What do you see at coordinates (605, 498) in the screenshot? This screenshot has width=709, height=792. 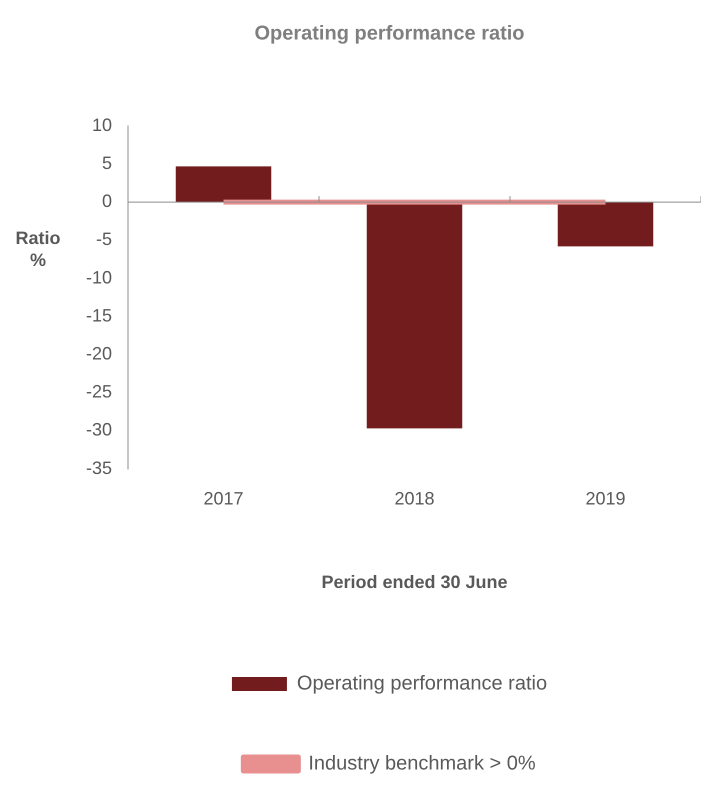 I see `x-tick-label: 2019` at bounding box center [605, 498].